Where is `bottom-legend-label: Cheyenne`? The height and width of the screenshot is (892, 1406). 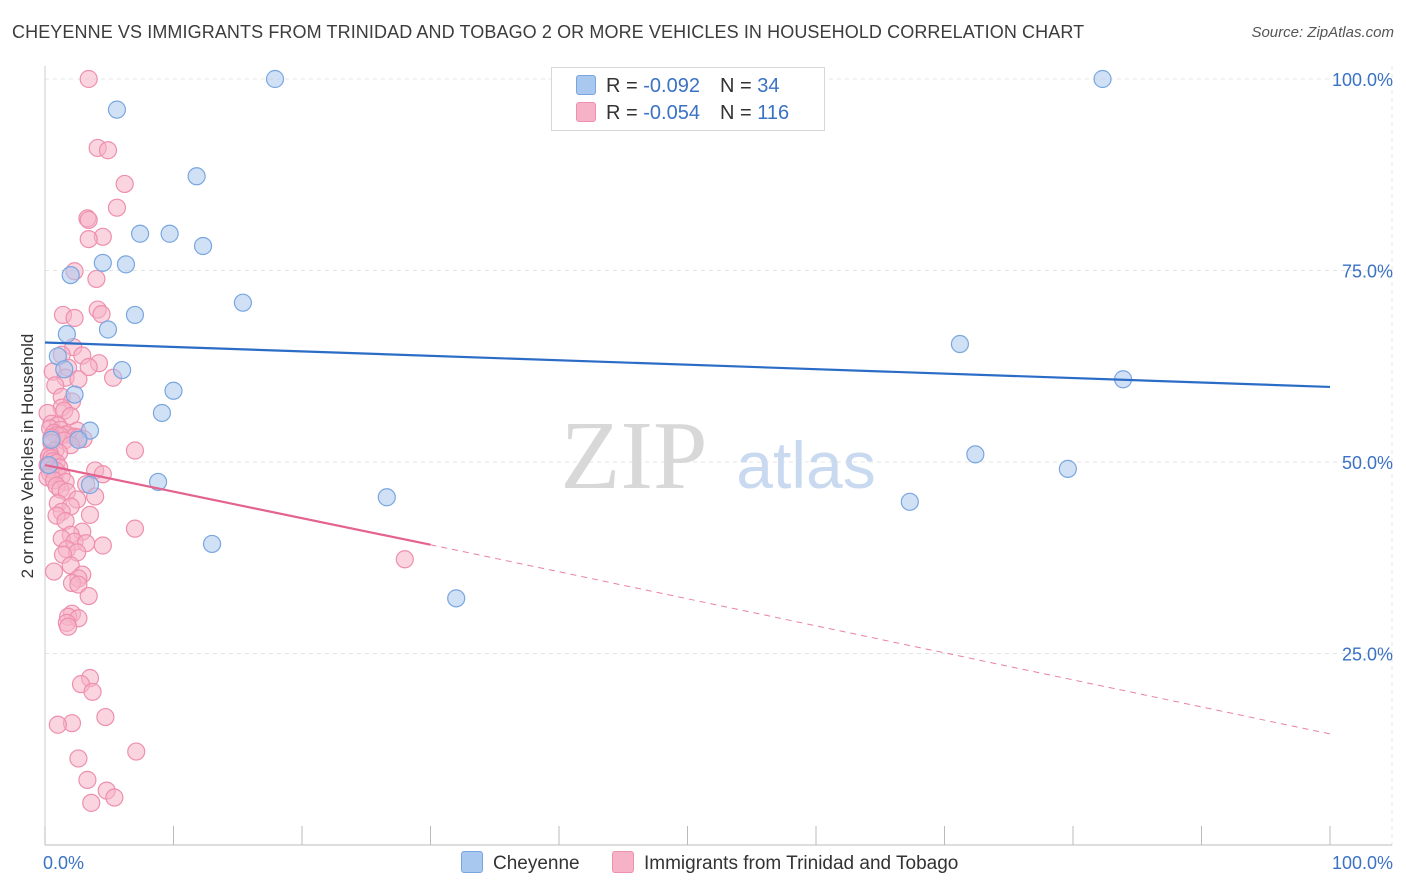
bottom-legend-label: Cheyenne is located at coordinates (536, 863).